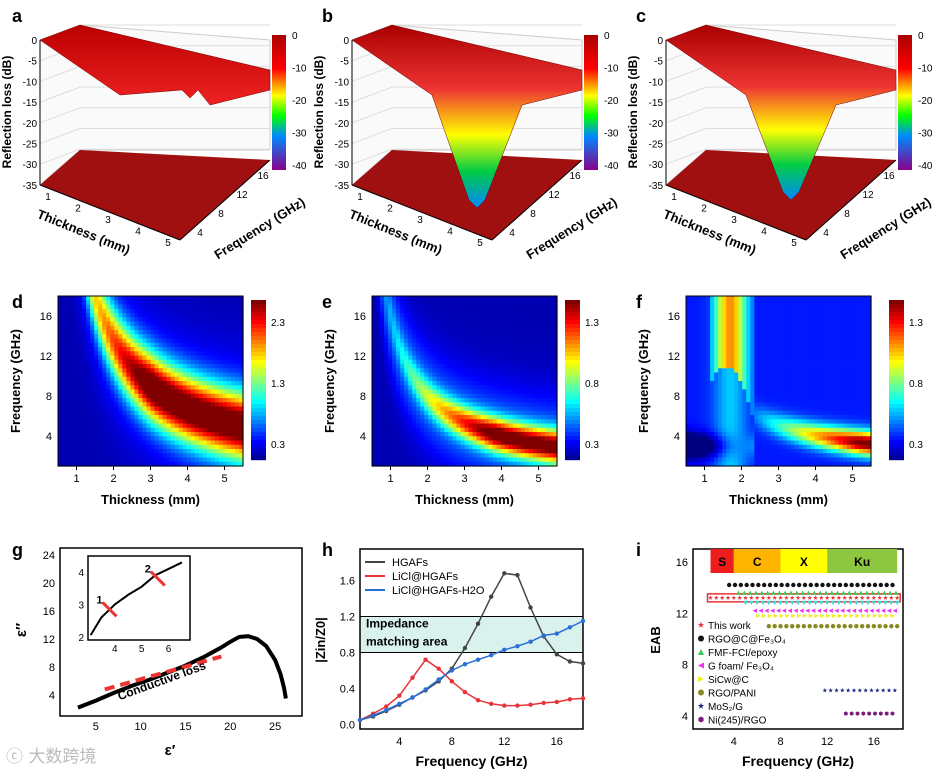  What do you see at coordinates (360, 317) in the screenshot?
I see `y-tick-label: 16` at bounding box center [360, 317].